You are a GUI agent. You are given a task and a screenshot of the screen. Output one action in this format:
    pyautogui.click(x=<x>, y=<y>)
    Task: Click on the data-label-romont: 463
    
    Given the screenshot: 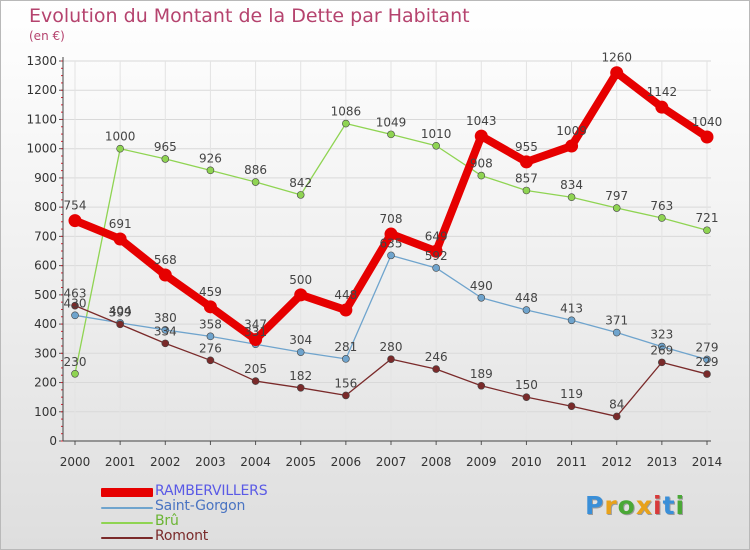 What is the action you would take?
    pyautogui.click(x=75, y=294)
    